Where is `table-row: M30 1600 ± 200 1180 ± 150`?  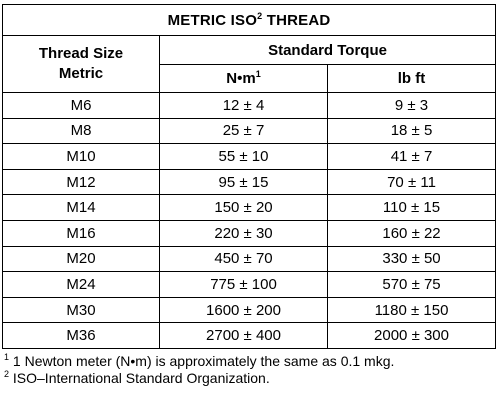
table-row: M30 1600 ± 200 1180 ± 150 is located at coordinates (249, 310).